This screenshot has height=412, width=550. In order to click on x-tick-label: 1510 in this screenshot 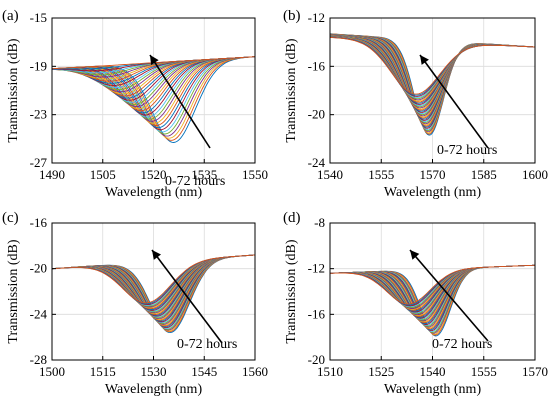, I will do `click(330, 371)`.